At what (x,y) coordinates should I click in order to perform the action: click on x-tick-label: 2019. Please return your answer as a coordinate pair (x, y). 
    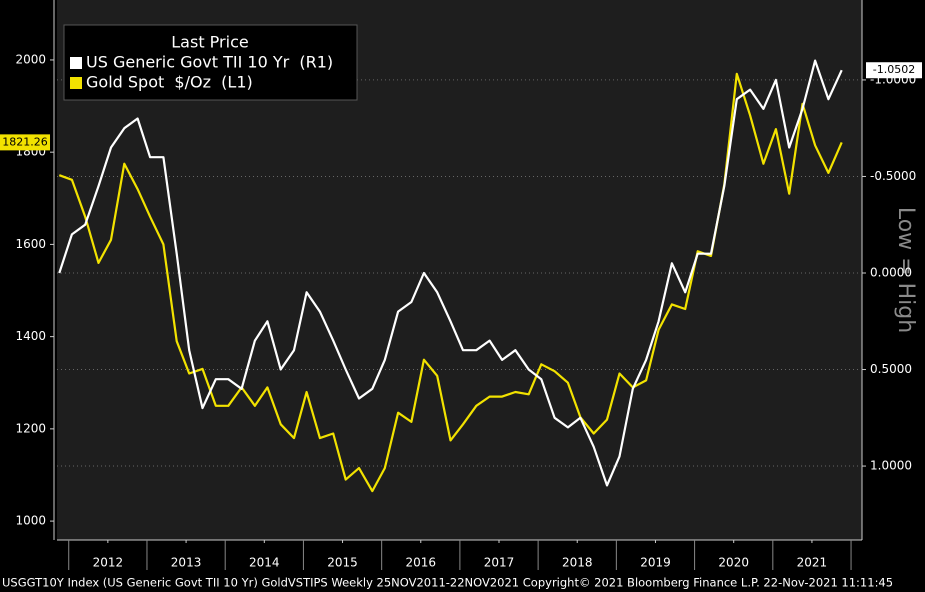
    Looking at the image, I should click on (655, 563).